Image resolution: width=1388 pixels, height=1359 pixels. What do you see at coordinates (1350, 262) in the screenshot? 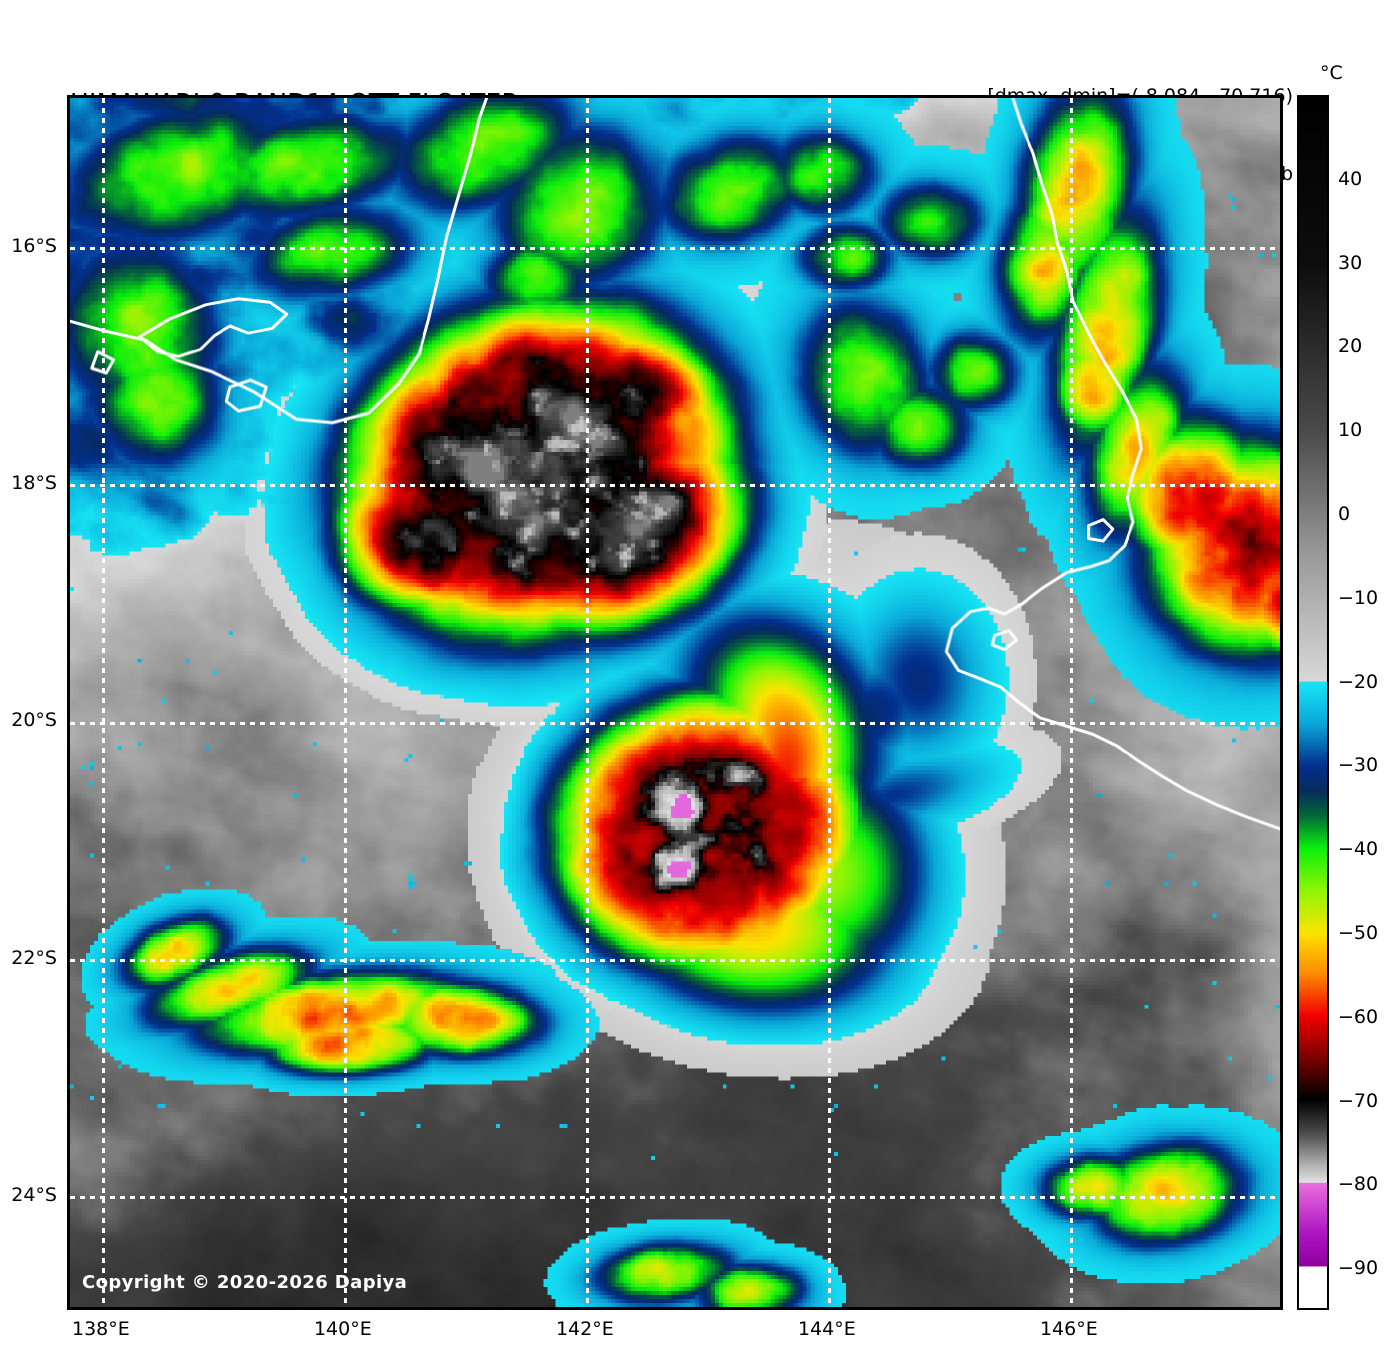
I see `colorbar-tick-label: 30` at bounding box center [1350, 262].